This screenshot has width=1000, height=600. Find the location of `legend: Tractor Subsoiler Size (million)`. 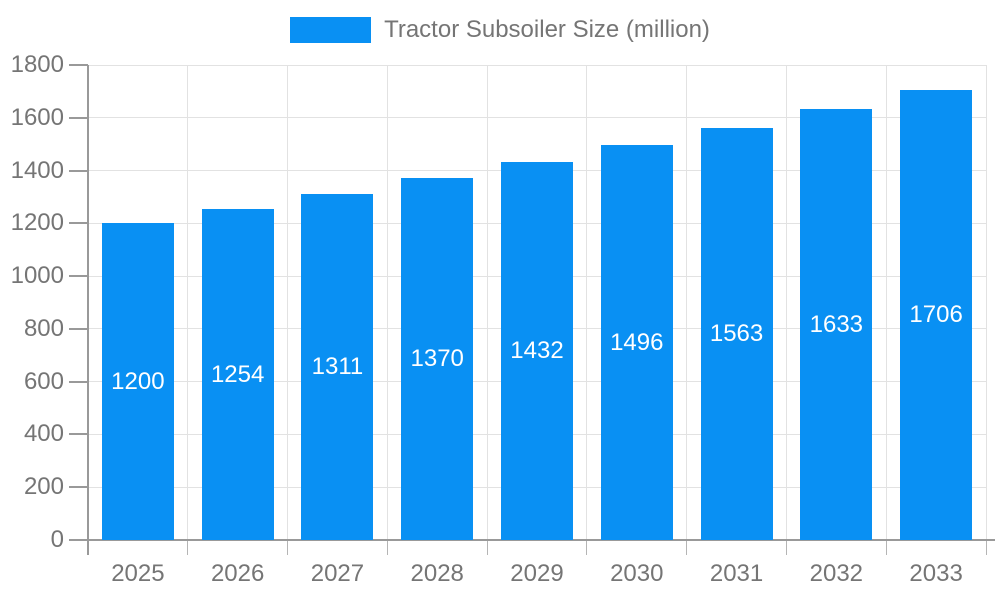

legend: Tractor Subsoiler Size (million) is located at coordinates (500, 30).